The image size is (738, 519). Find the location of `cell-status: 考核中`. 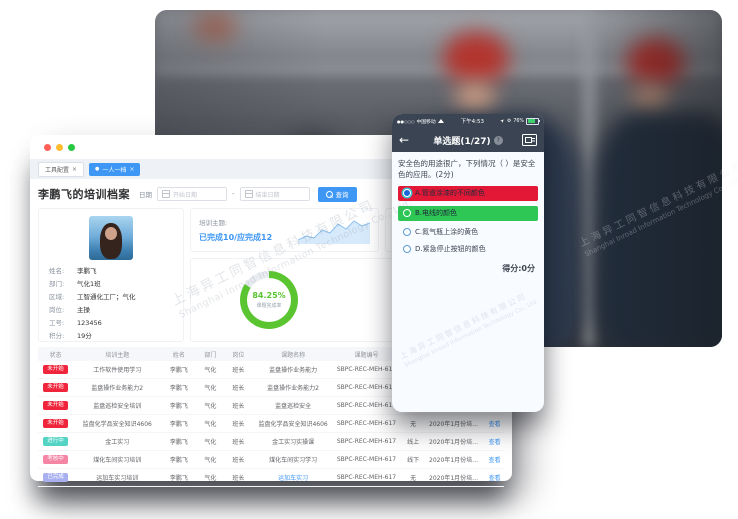

cell-status: 考核中 is located at coordinates (55, 459).